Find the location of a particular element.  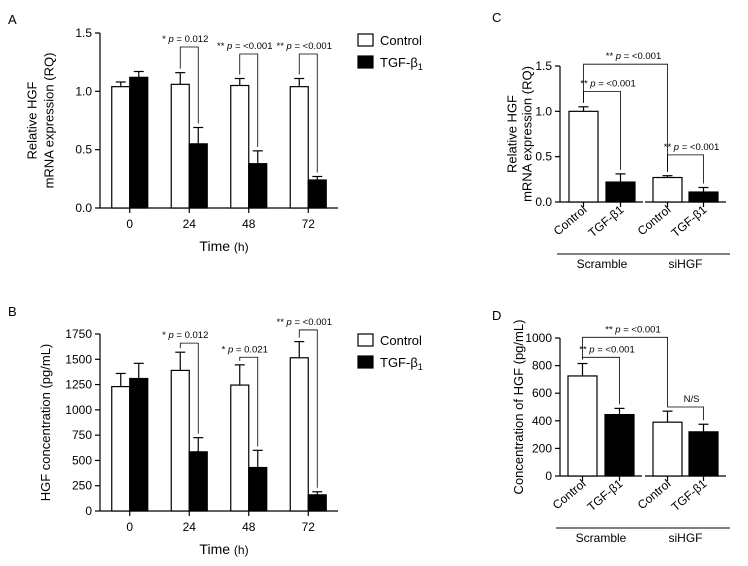

panel-c-sig-0-pval: = <0.001 is located at coordinates (641, 56).